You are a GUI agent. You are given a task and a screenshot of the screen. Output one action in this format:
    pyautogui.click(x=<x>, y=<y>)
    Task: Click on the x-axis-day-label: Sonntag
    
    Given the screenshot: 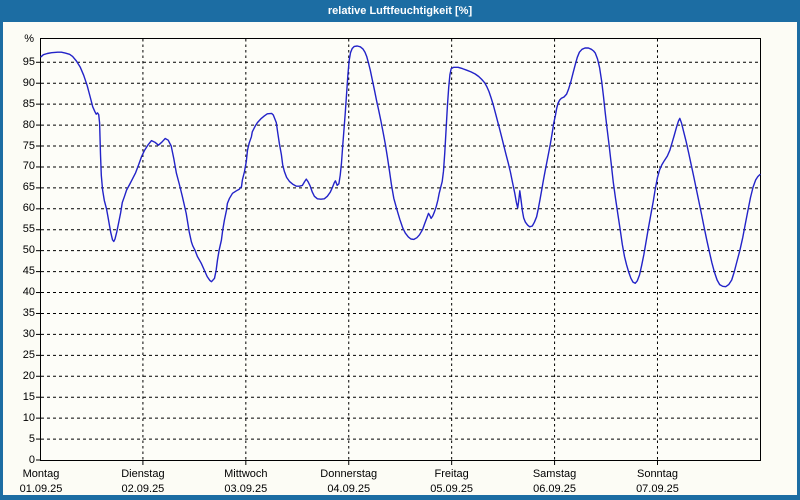 What is the action you would take?
    pyautogui.click(x=657, y=474)
    